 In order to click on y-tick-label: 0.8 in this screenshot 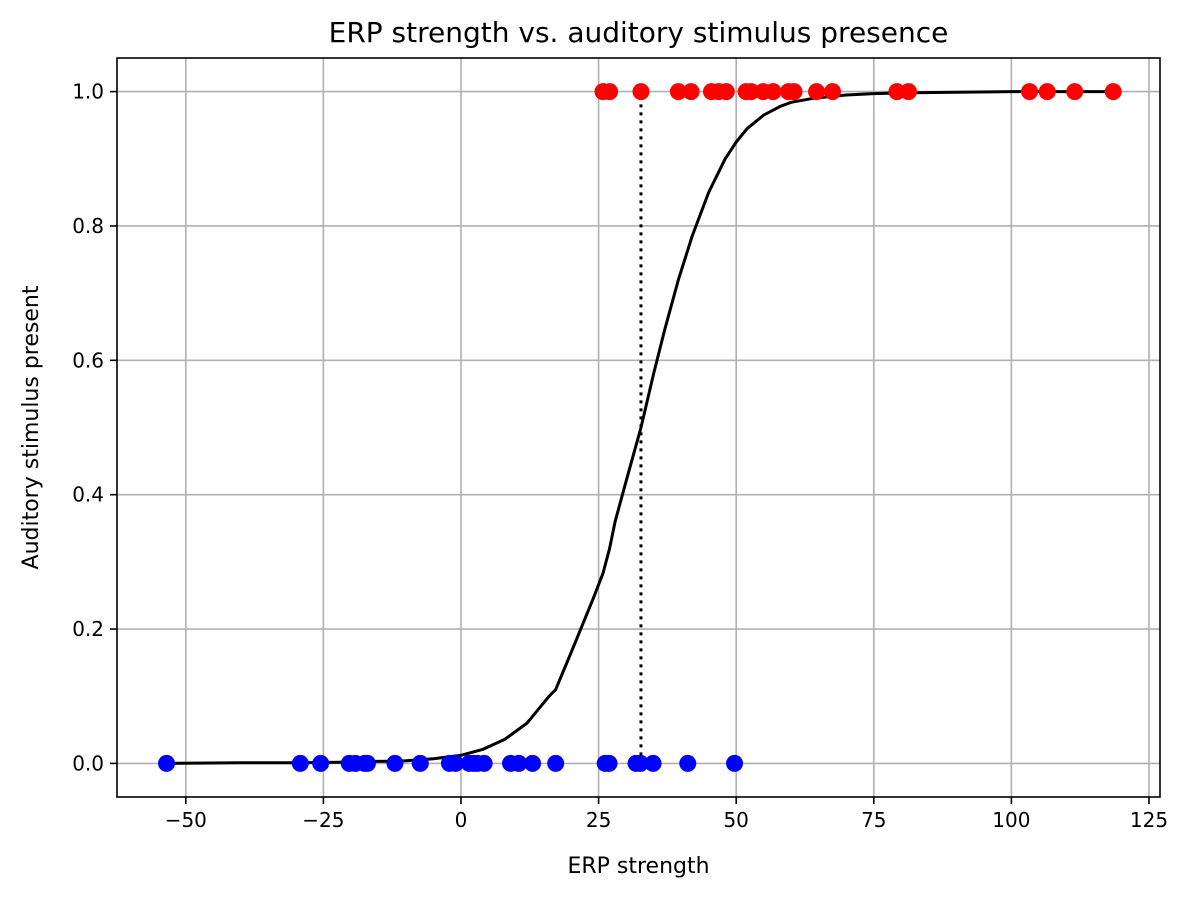, I will do `click(88, 226)`.